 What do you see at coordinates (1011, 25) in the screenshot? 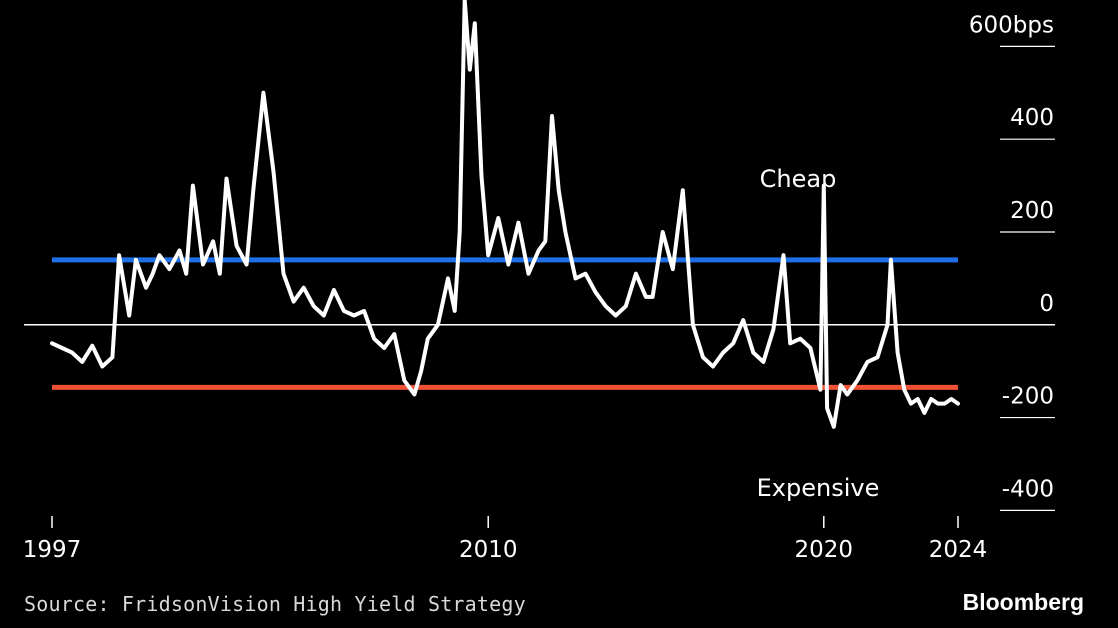
I see `y-tick-label: 600bps` at bounding box center [1011, 25].